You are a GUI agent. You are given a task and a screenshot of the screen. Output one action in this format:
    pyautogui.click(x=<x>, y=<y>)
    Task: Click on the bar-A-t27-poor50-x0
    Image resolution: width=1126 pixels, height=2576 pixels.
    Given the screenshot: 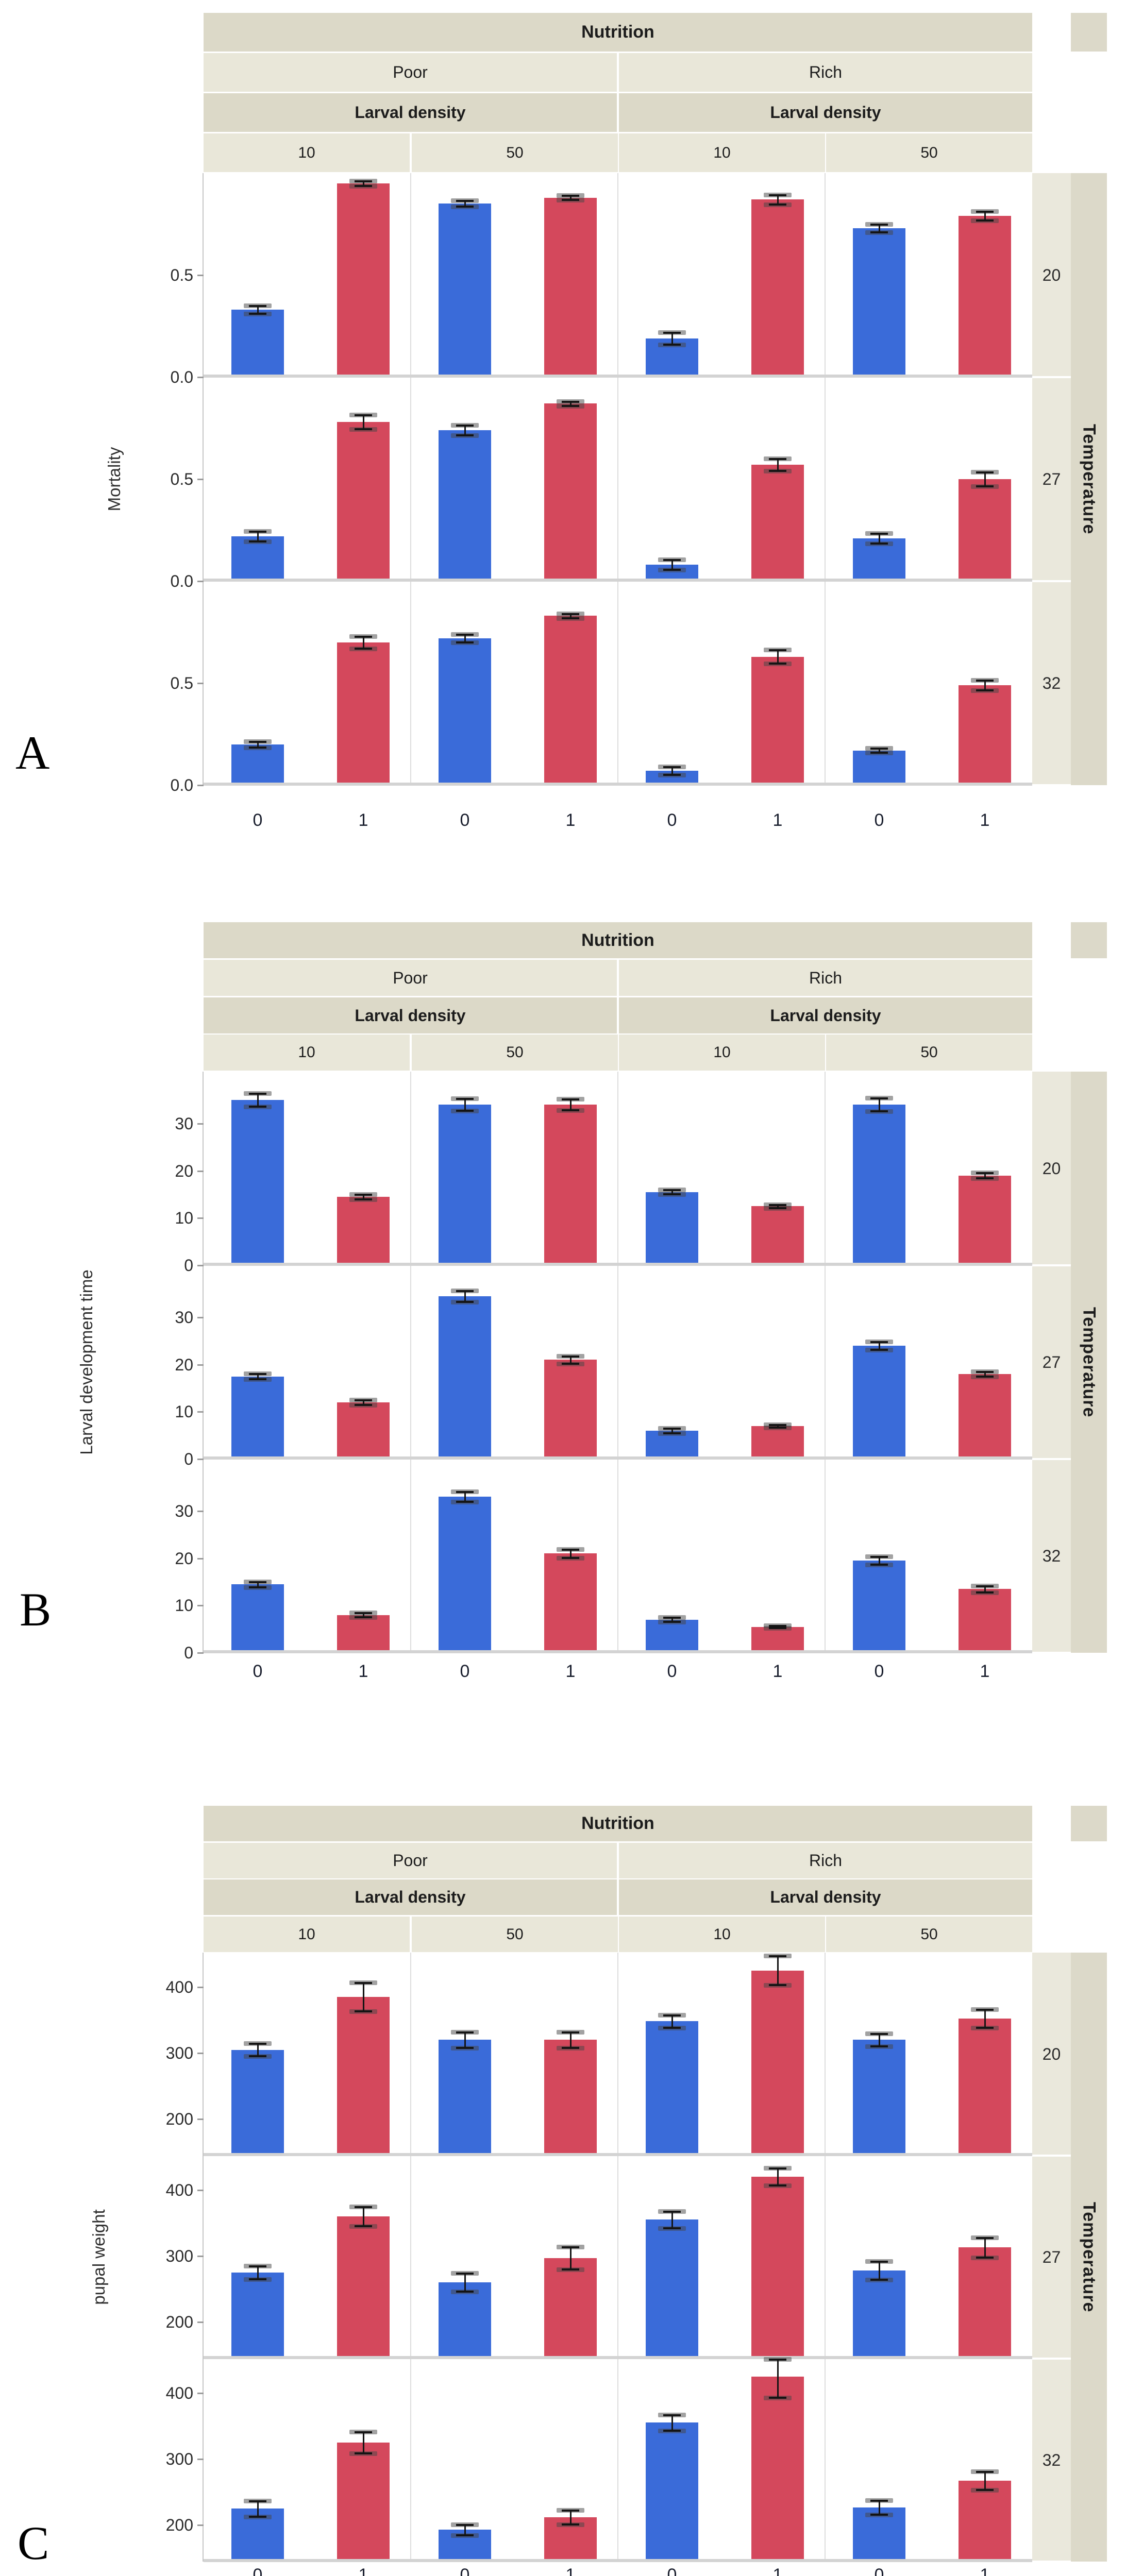 What is the action you would take?
    pyautogui.click(x=465, y=505)
    